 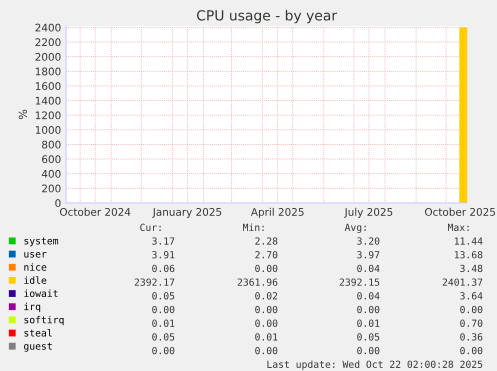 What do you see at coordinates (163, 241) in the screenshot?
I see `text: 3.17` at bounding box center [163, 241].